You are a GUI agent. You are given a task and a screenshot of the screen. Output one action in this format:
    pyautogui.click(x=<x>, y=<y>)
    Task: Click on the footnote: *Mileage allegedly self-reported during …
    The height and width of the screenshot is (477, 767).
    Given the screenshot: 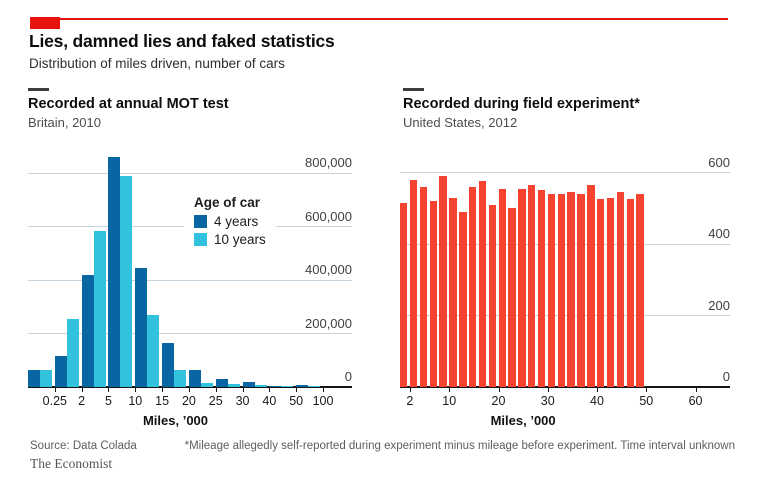 What is the action you would take?
    pyautogui.click(x=459, y=446)
    